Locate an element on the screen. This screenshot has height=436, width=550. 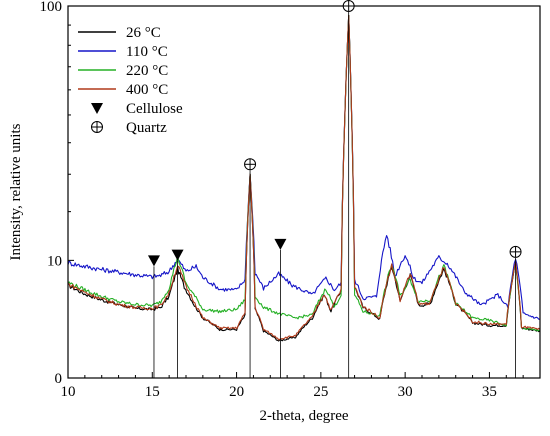
legend-cellulose-icon is located at coordinates (97, 108).